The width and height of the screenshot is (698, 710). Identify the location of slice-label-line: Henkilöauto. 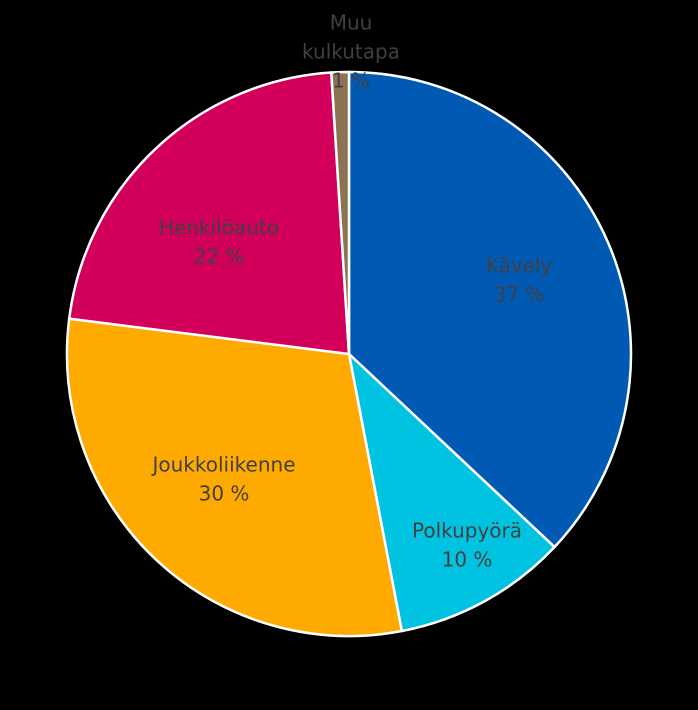
(219, 228).